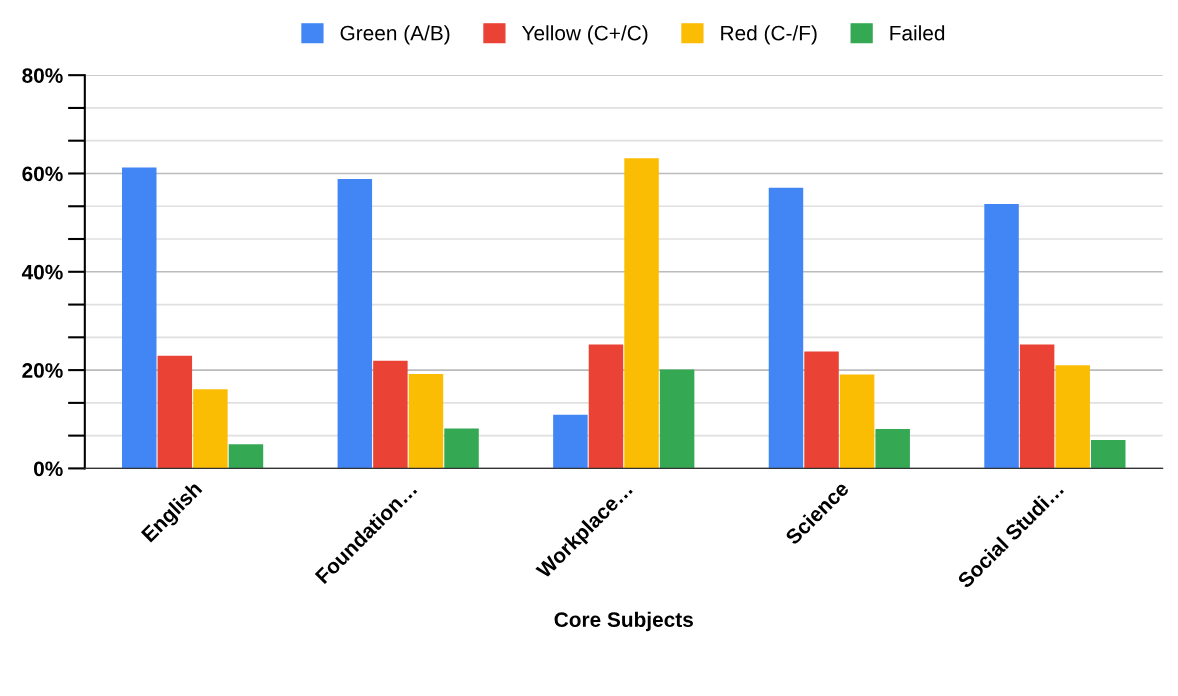 This screenshot has height=696, width=1178. What do you see at coordinates (42, 75) in the screenshot?
I see `y-tick-label: 80%` at bounding box center [42, 75].